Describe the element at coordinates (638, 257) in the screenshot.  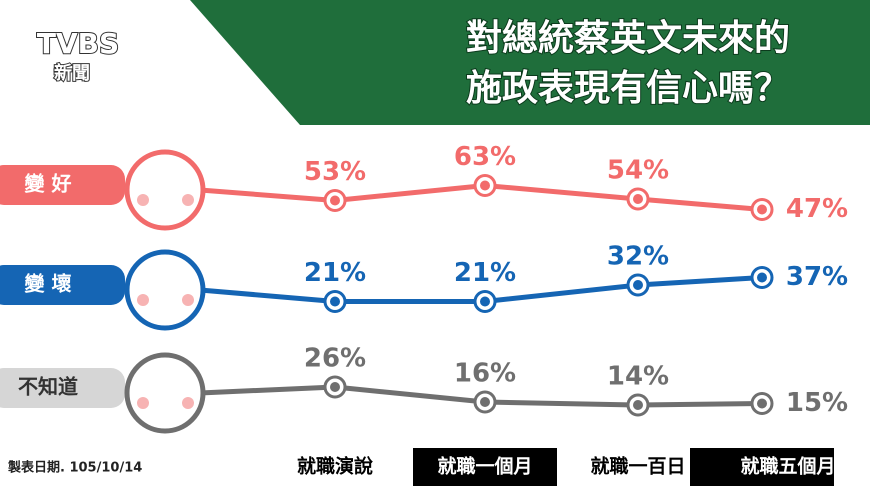
I see `value-label: 32%` at that location.